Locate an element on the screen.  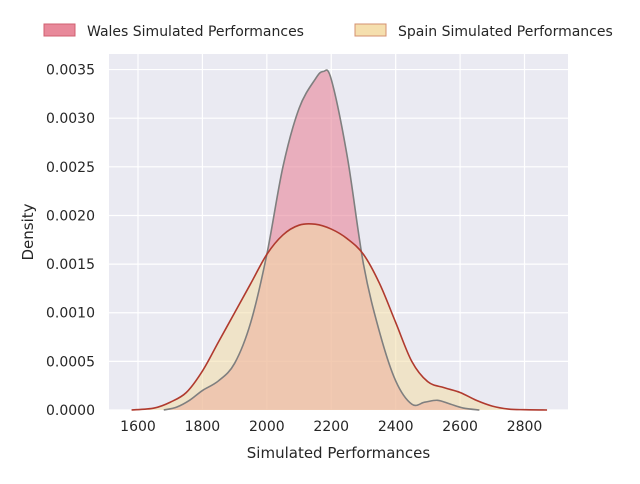
y-tick-label: 0.0020 is located at coordinates (70, 216).